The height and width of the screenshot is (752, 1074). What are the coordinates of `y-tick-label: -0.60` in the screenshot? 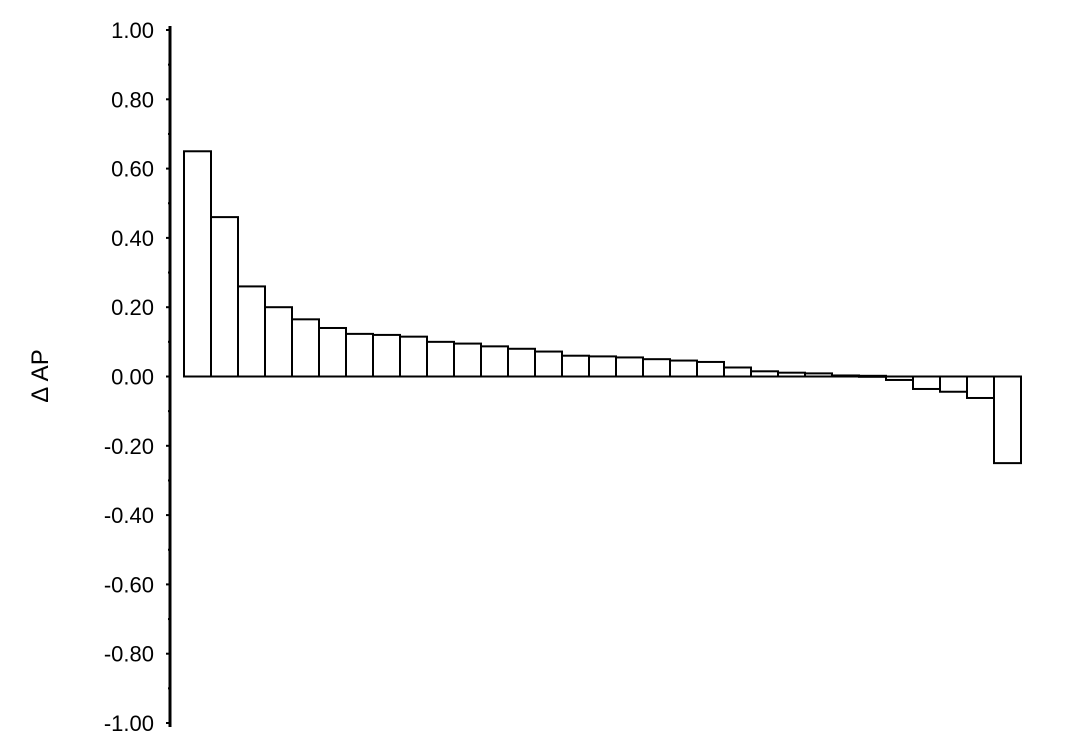 It's located at (129, 584).